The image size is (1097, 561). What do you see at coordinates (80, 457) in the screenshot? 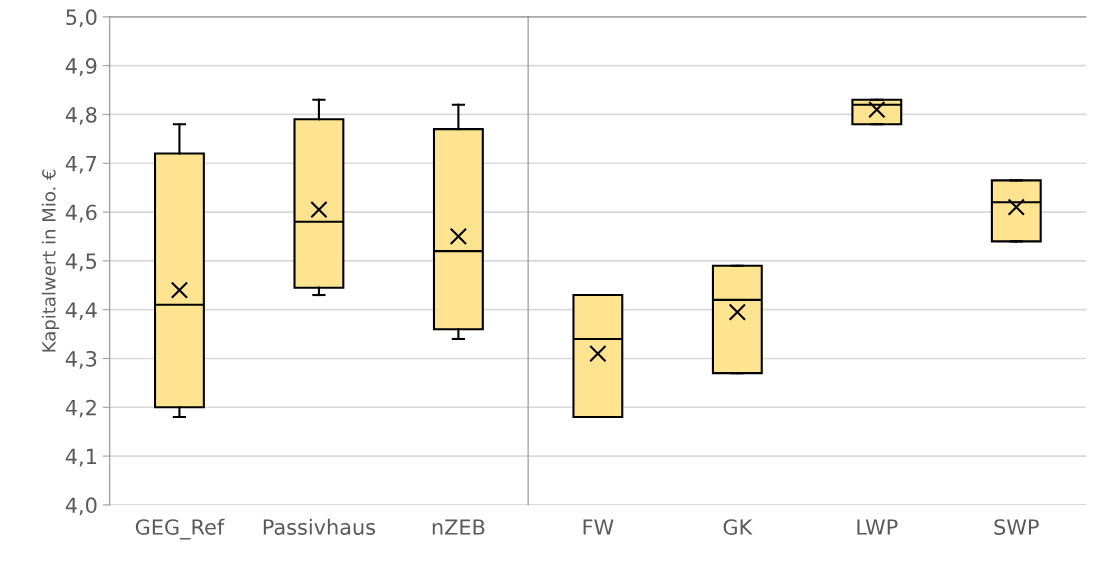
I see `y-tick-label: 4,1` at bounding box center [80, 457].